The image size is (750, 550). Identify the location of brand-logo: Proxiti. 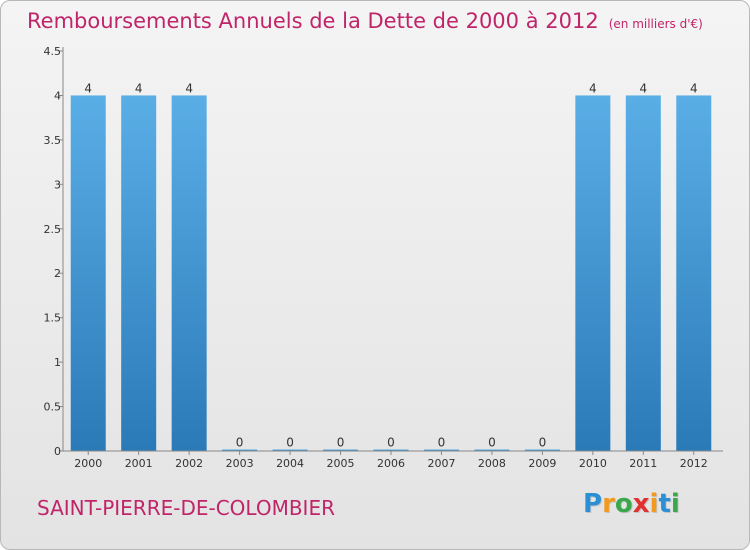
(631, 504).